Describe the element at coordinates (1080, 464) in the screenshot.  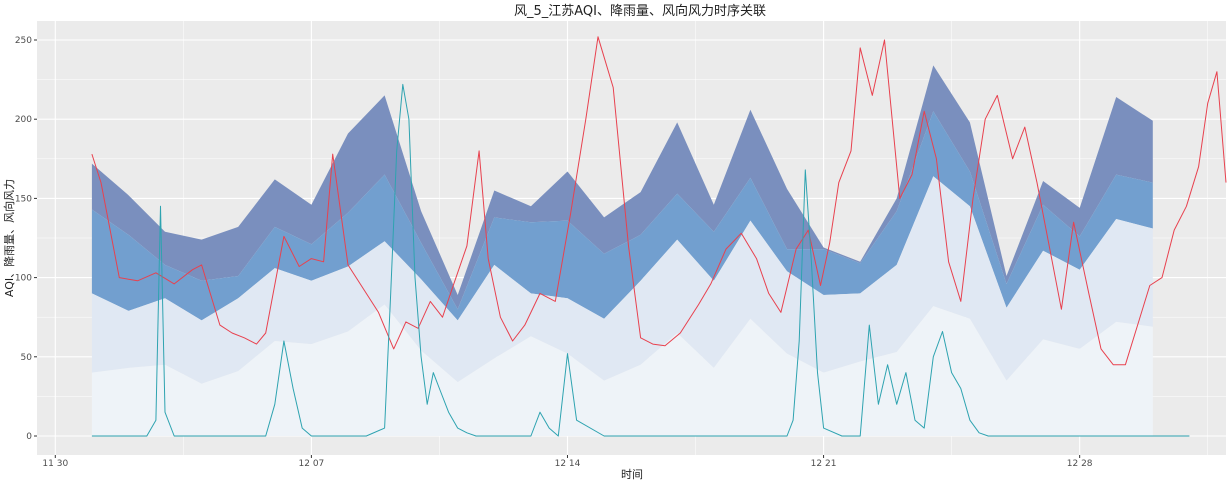
I see `x-tick-label: 12 28` at that location.